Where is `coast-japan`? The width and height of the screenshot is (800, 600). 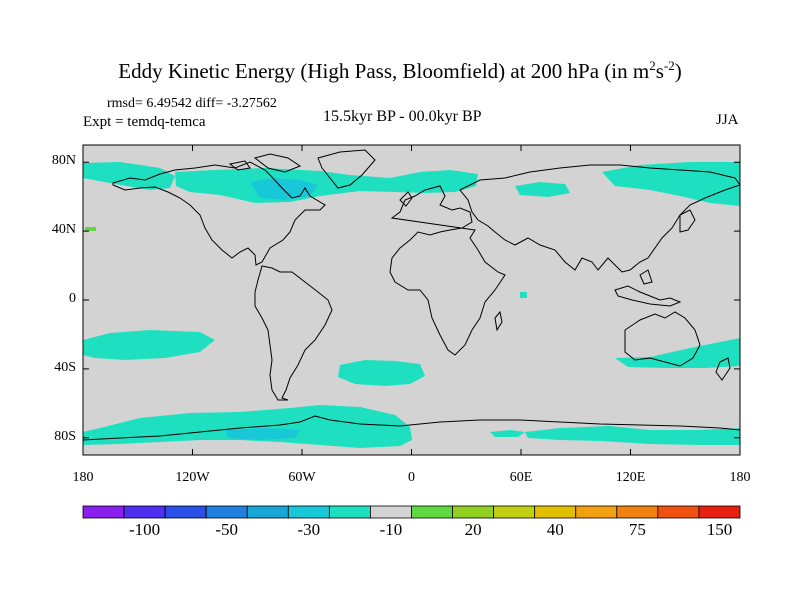
coast-japan is located at coordinates (687, 221).